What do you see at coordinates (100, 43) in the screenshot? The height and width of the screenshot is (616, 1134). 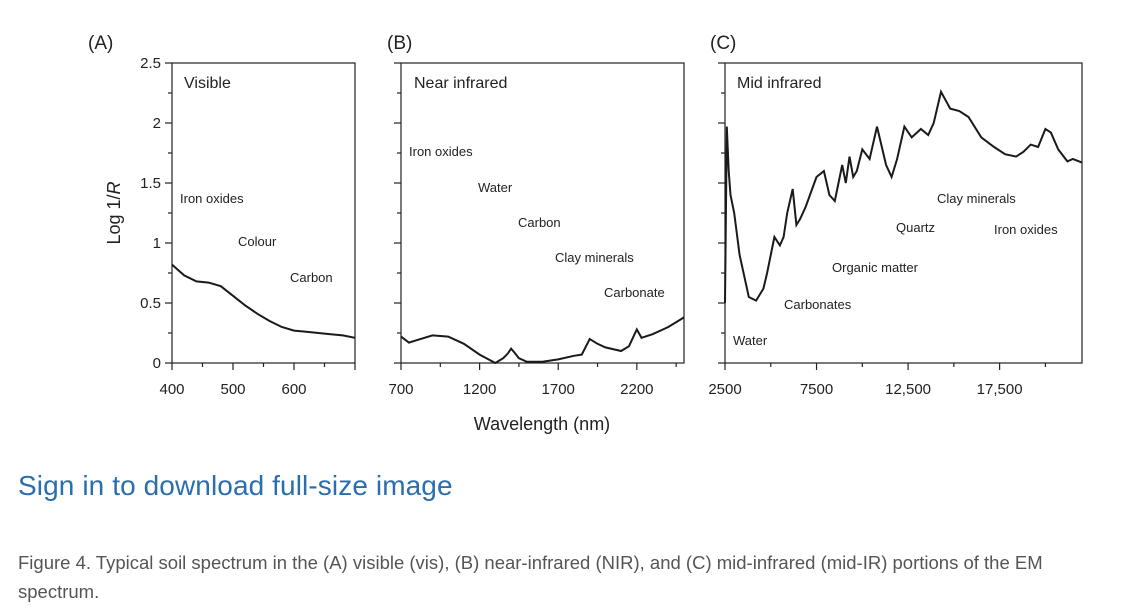 I see `panel-a-letter: (A)` at bounding box center [100, 43].